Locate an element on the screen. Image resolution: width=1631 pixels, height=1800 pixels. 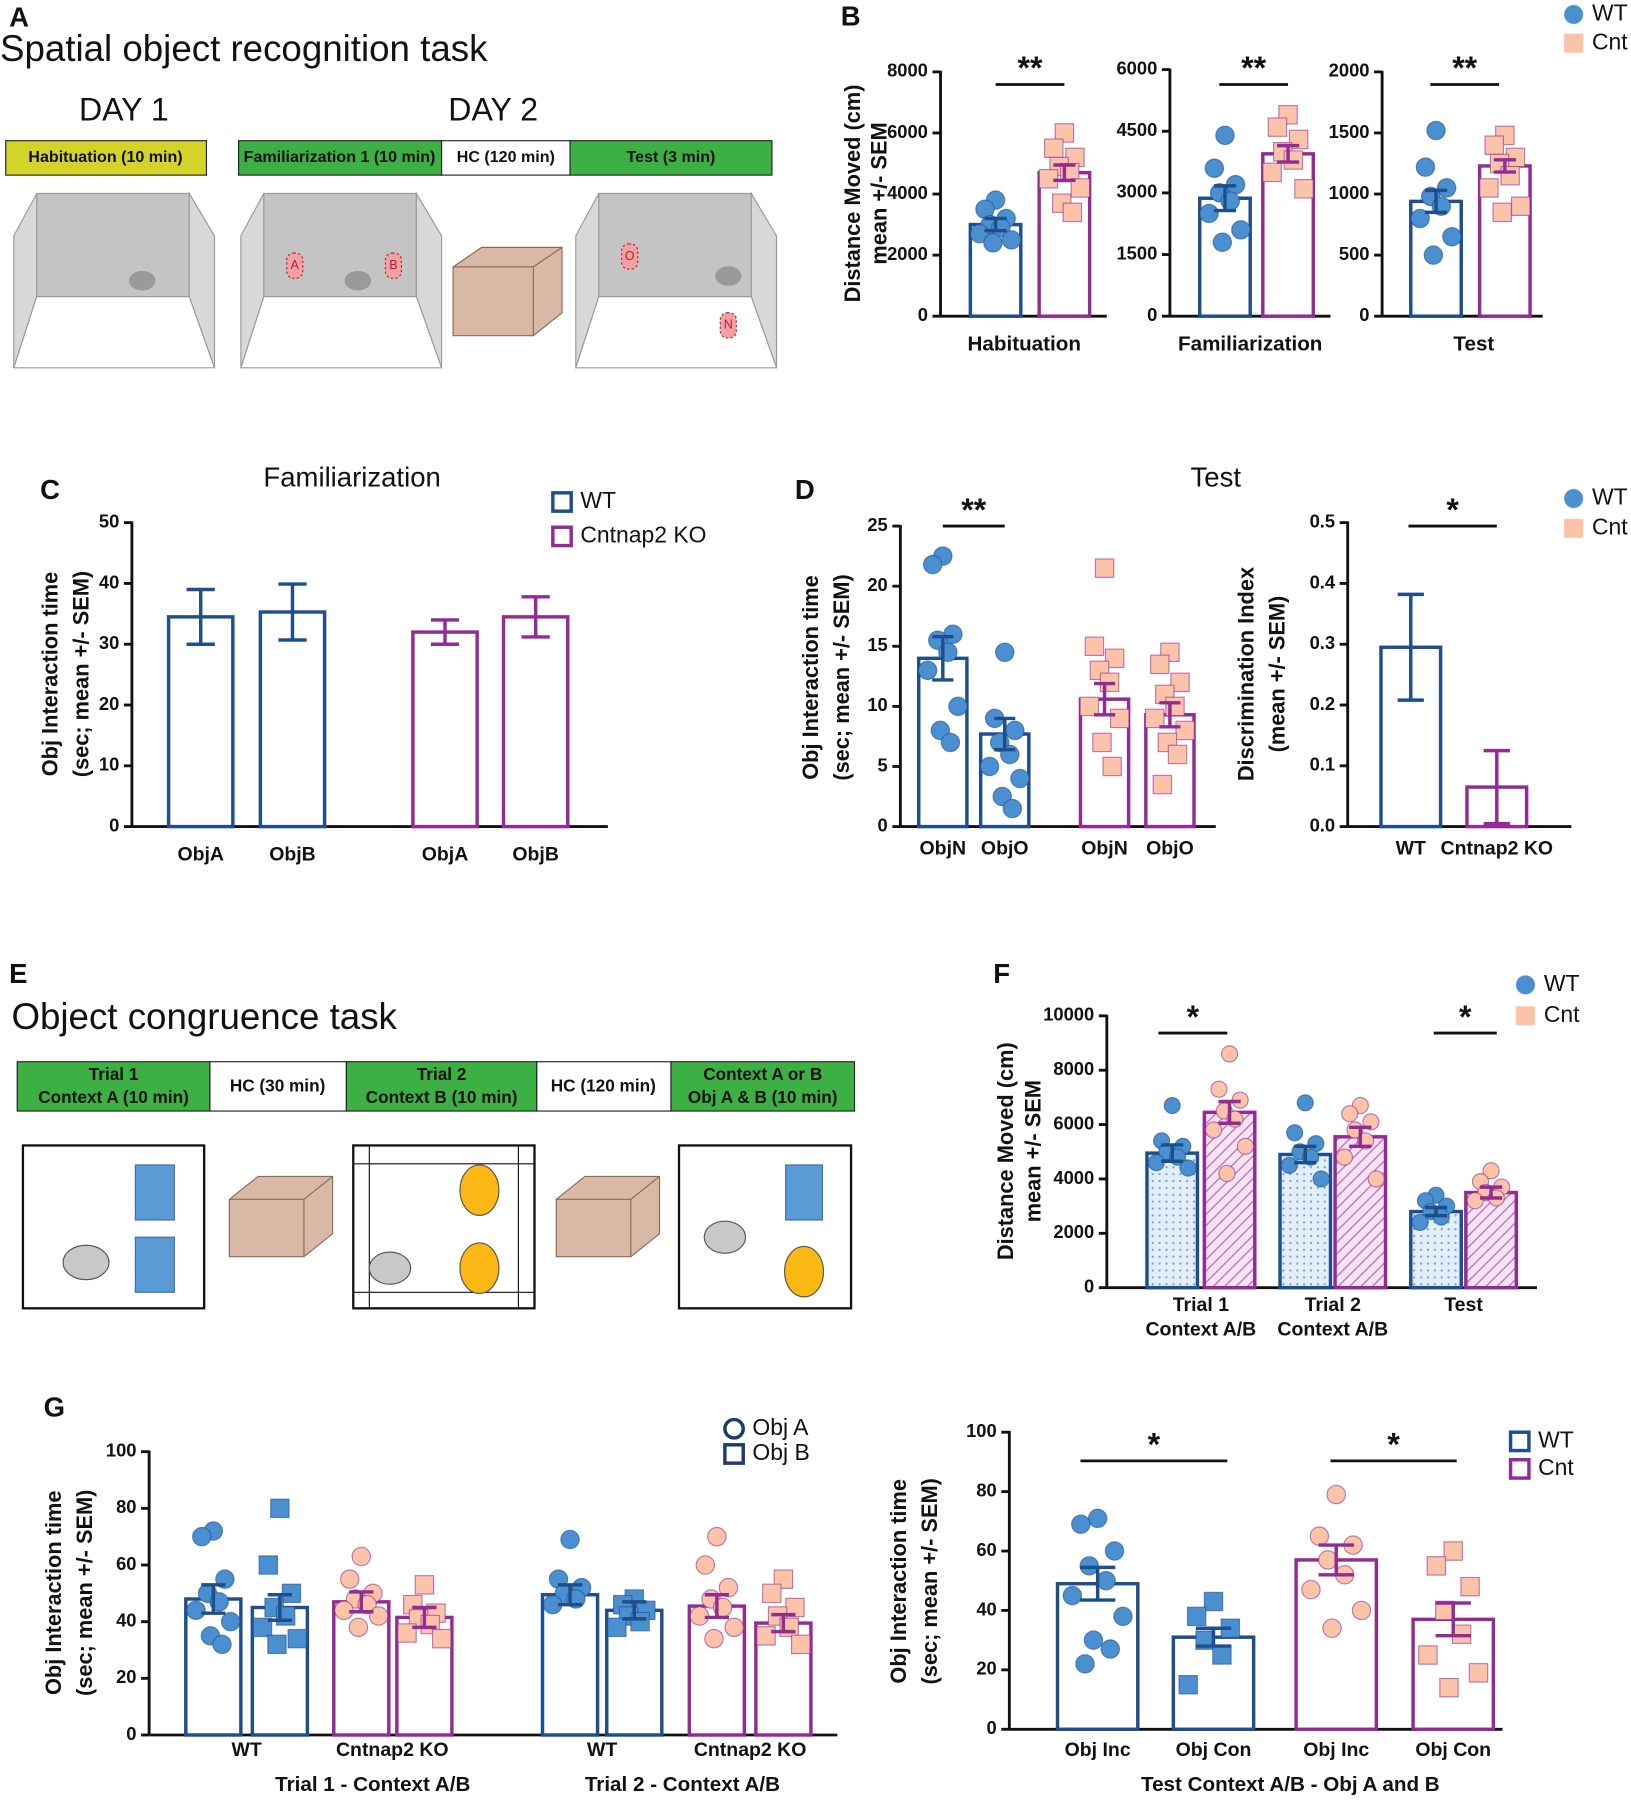
legend-label: Cnt is located at coordinates (1610, 526).